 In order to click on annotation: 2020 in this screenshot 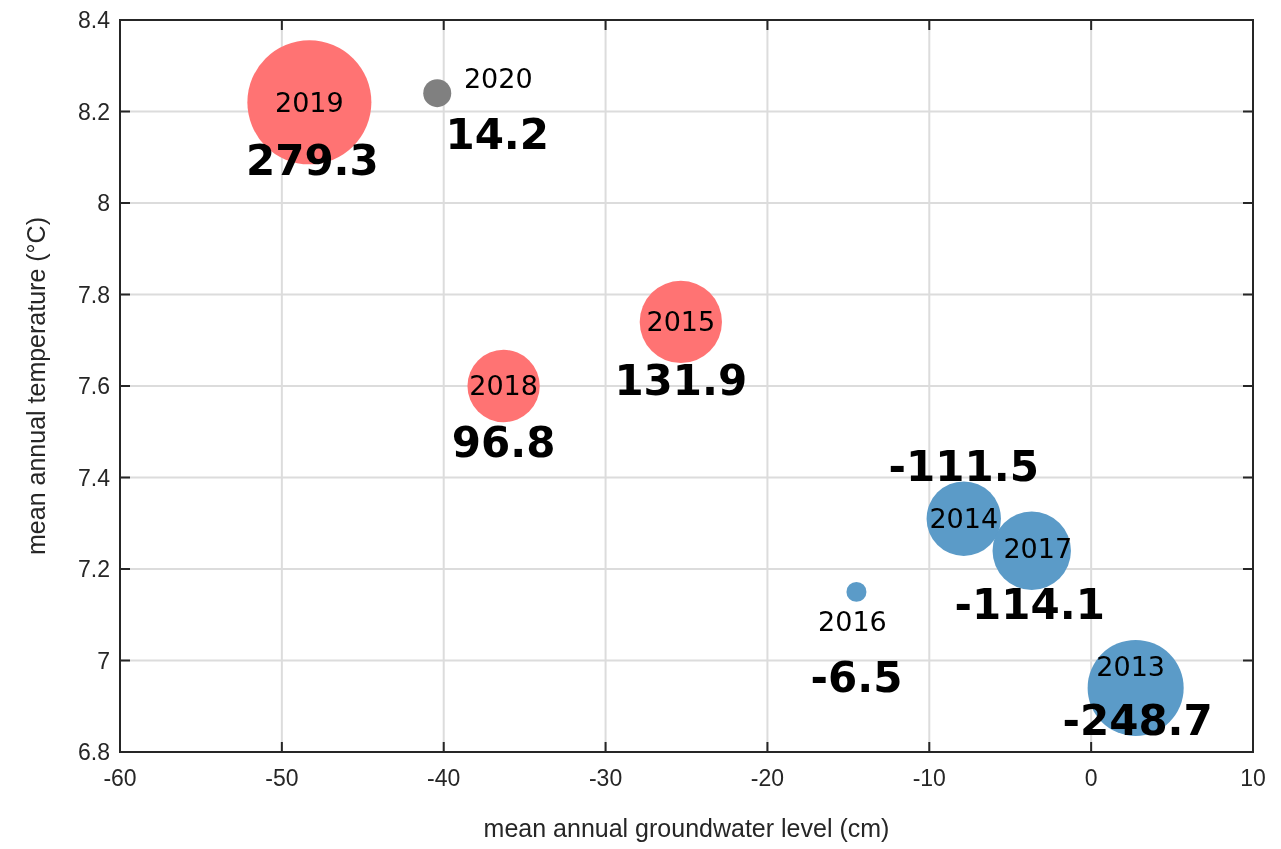, I will do `click(498, 78)`.